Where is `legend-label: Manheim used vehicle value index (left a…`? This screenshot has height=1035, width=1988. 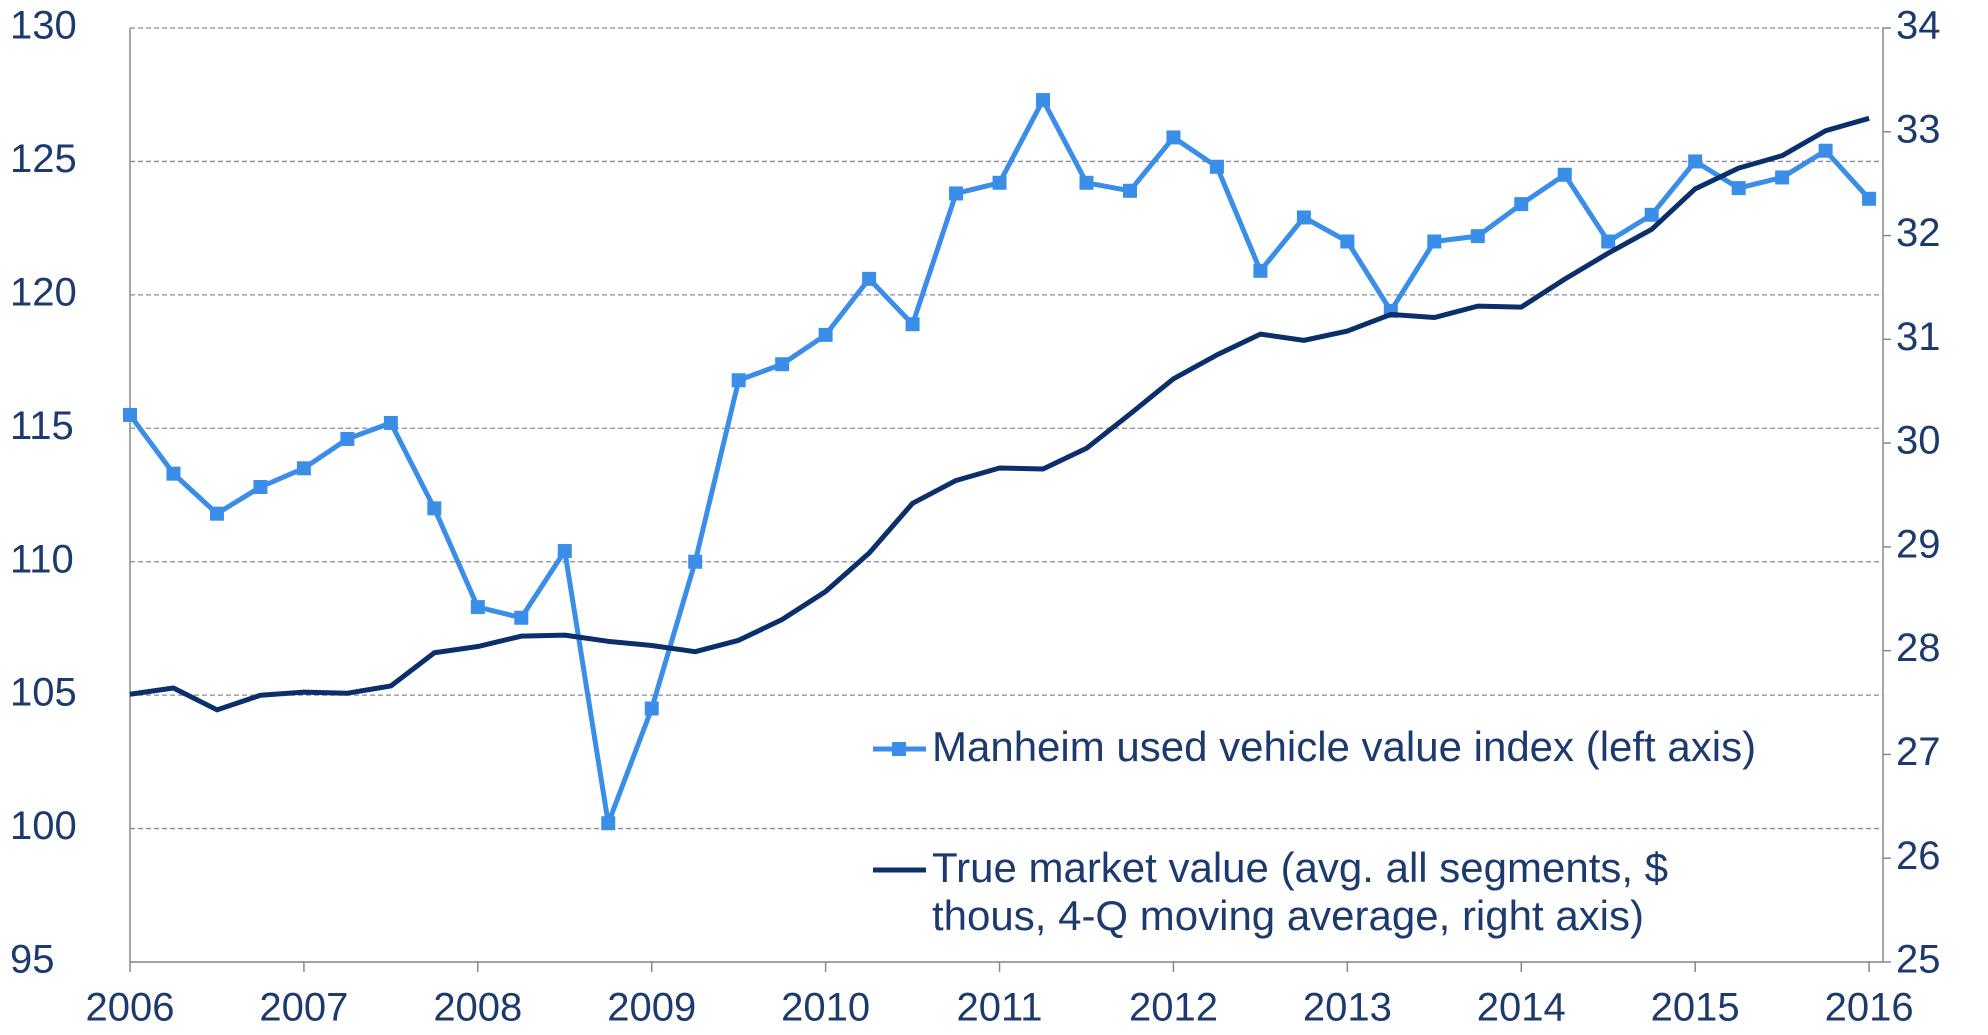 legend-label: Manheim used vehicle value index (left a… is located at coordinates (1344, 746).